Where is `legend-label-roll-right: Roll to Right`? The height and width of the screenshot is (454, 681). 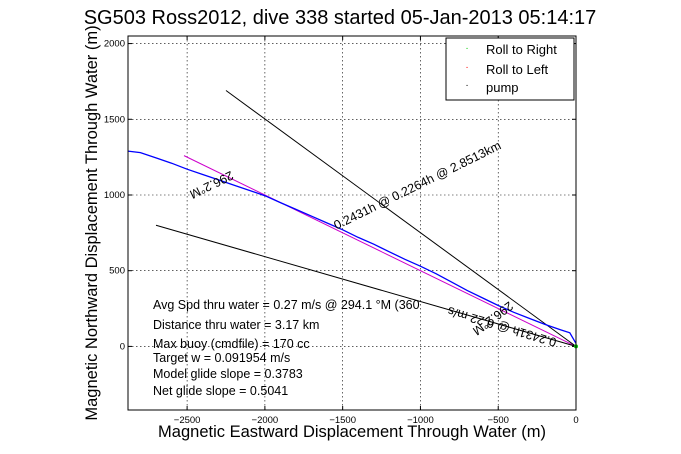
legend-label-roll-right: Roll to Right is located at coordinates (521, 49).